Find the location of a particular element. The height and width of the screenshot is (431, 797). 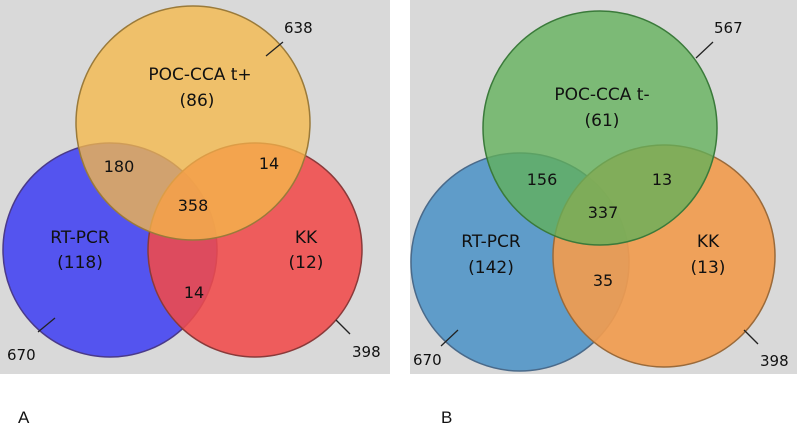

total-top: 567 is located at coordinates (728, 28).